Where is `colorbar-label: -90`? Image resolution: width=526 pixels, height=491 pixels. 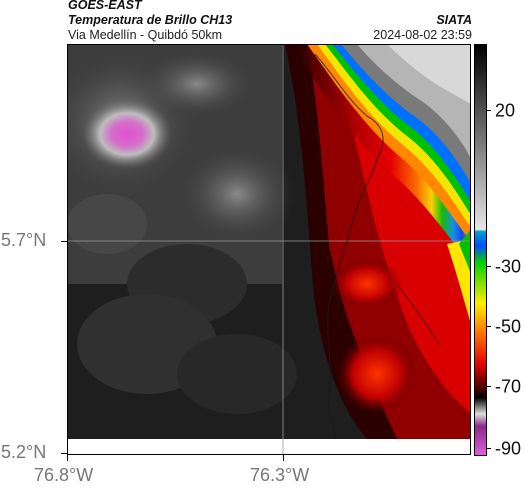
colorbar-label: -90 is located at coordinates (508, 448).